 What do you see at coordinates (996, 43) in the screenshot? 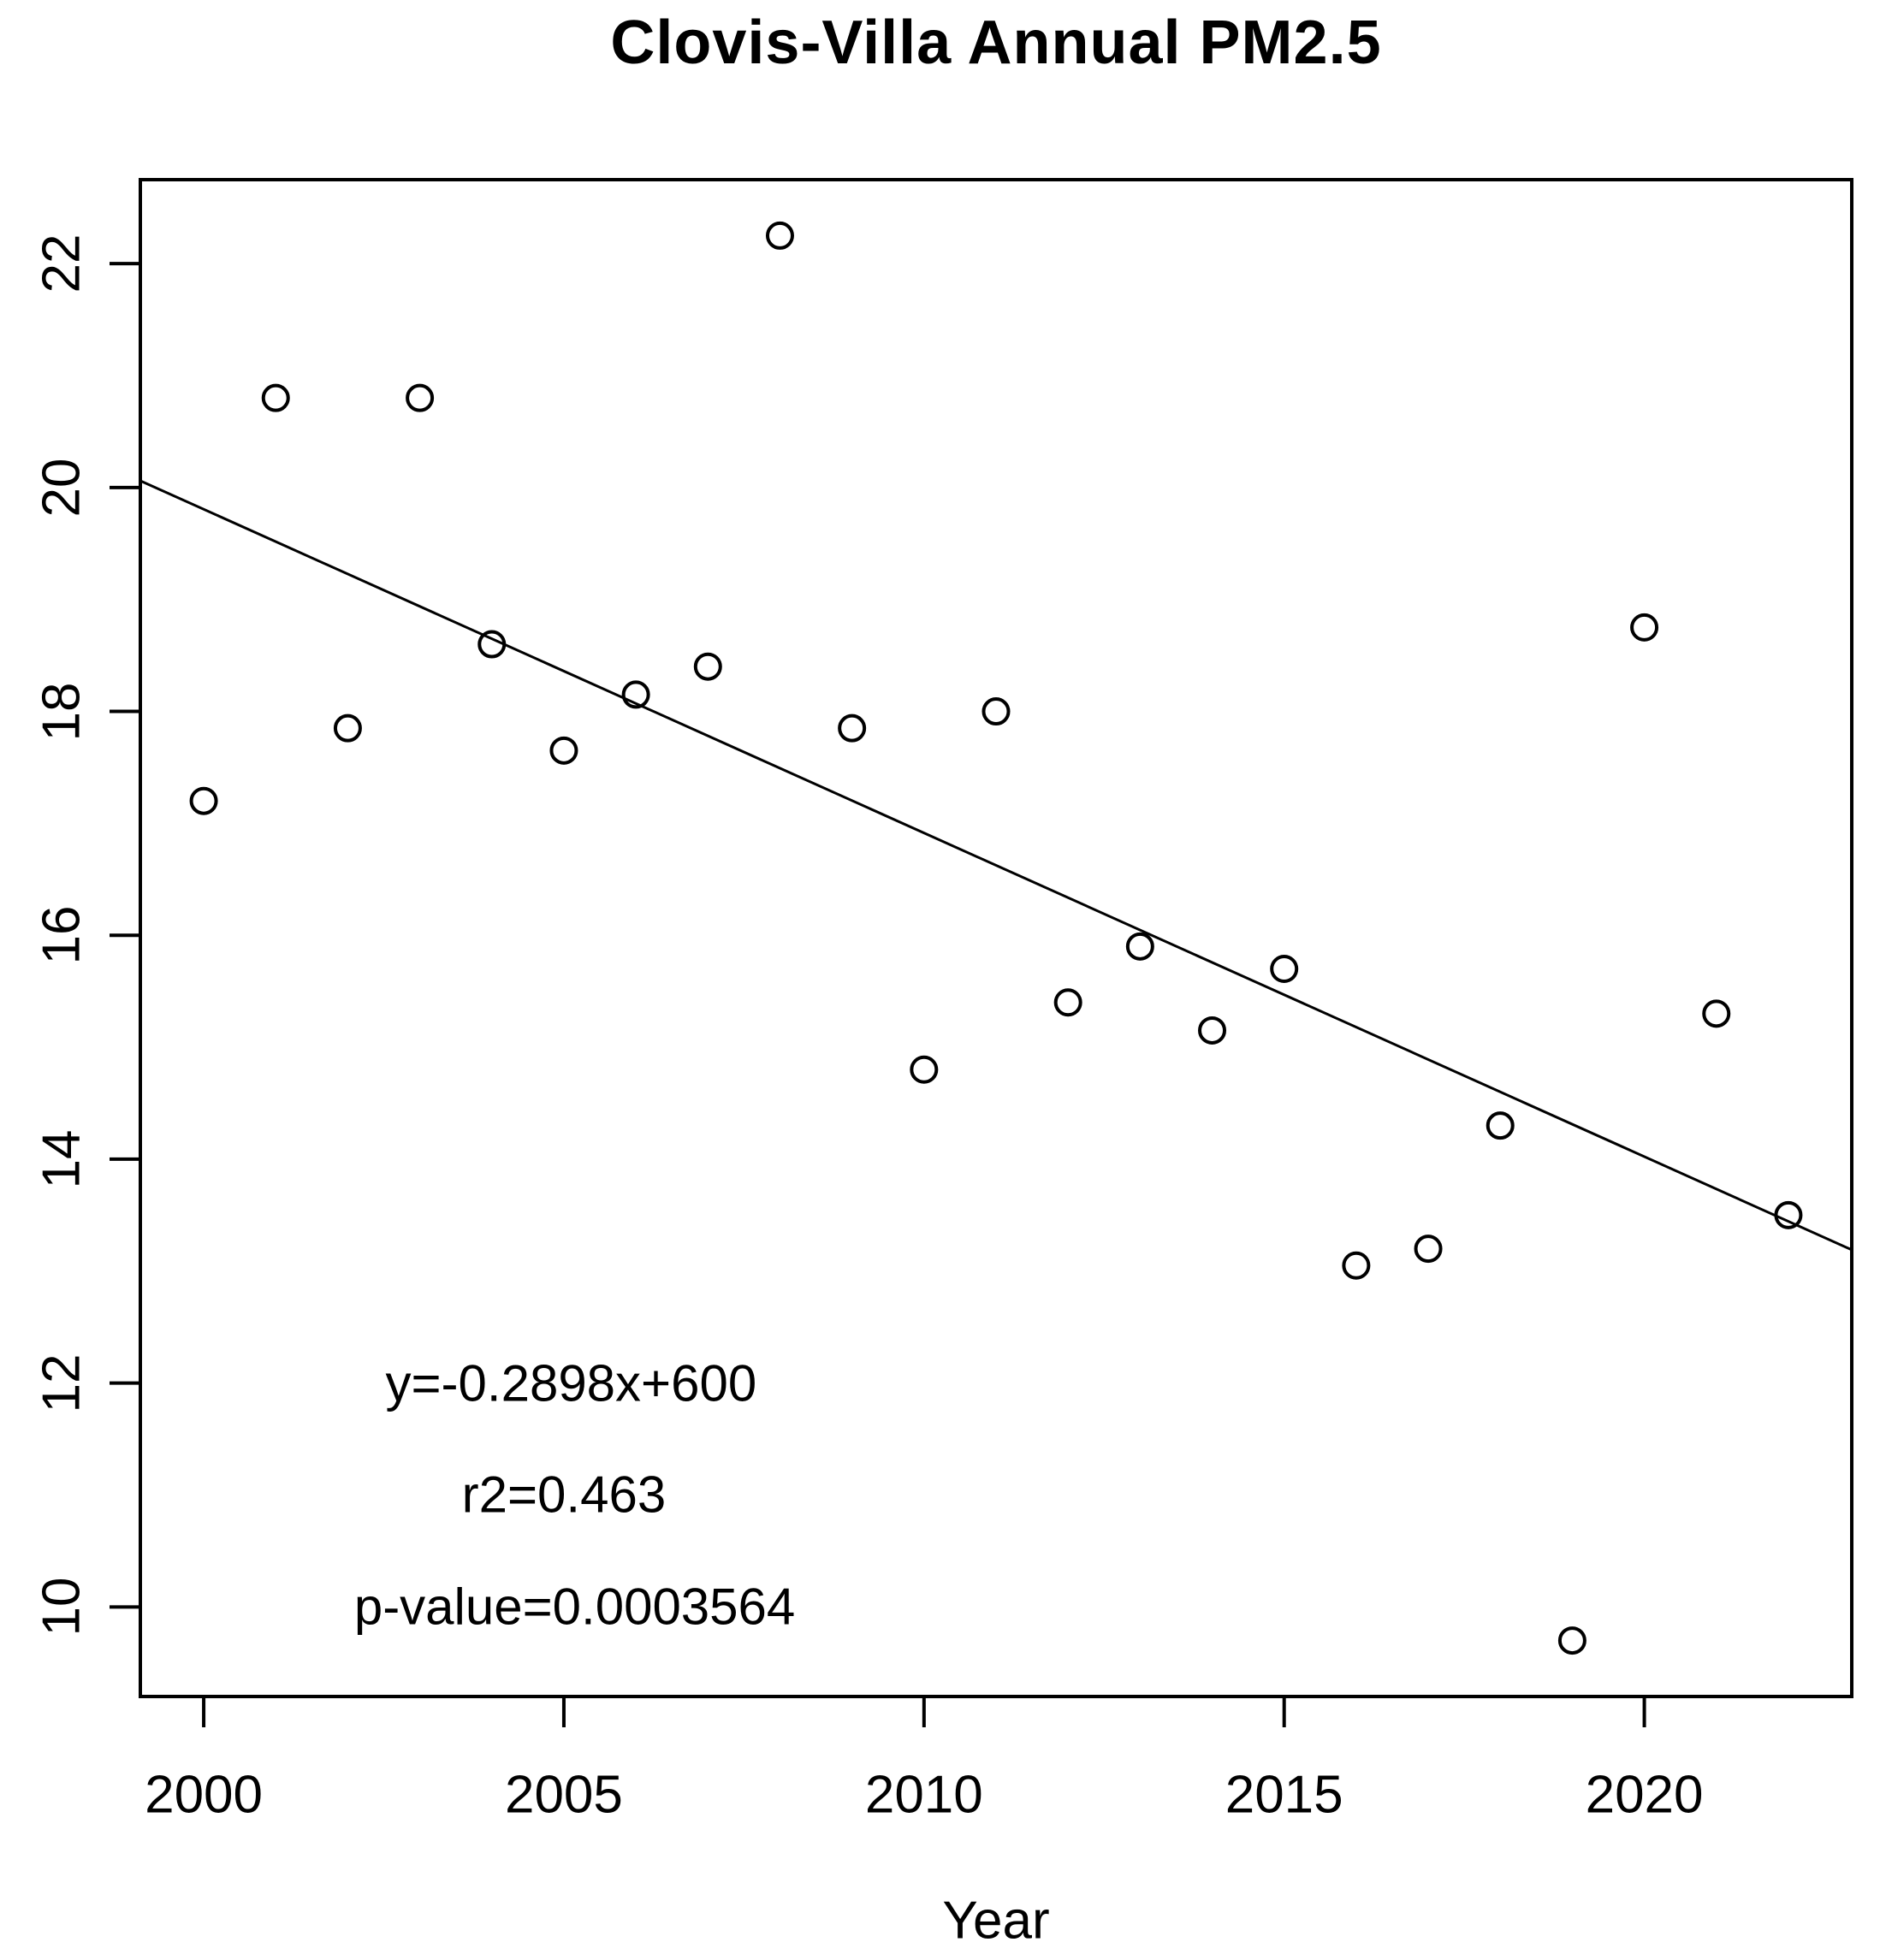
I see `chart-title: Clovis-Villa Annual PM2.5` at bounding box center [996, 43].